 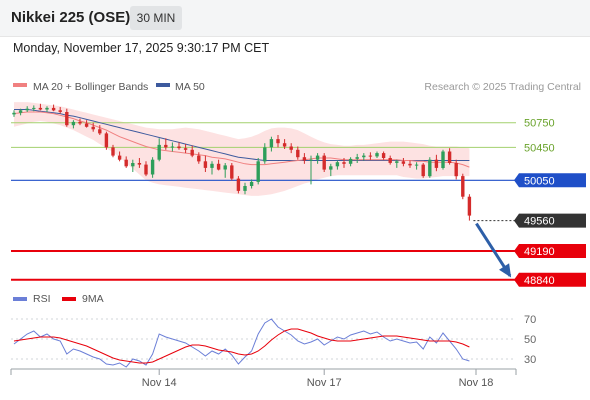 What do you see at coordinates (190, 87) in the screenshot?
I see `legend-ma50-label: MA 50` at bounding box center [190, 87].